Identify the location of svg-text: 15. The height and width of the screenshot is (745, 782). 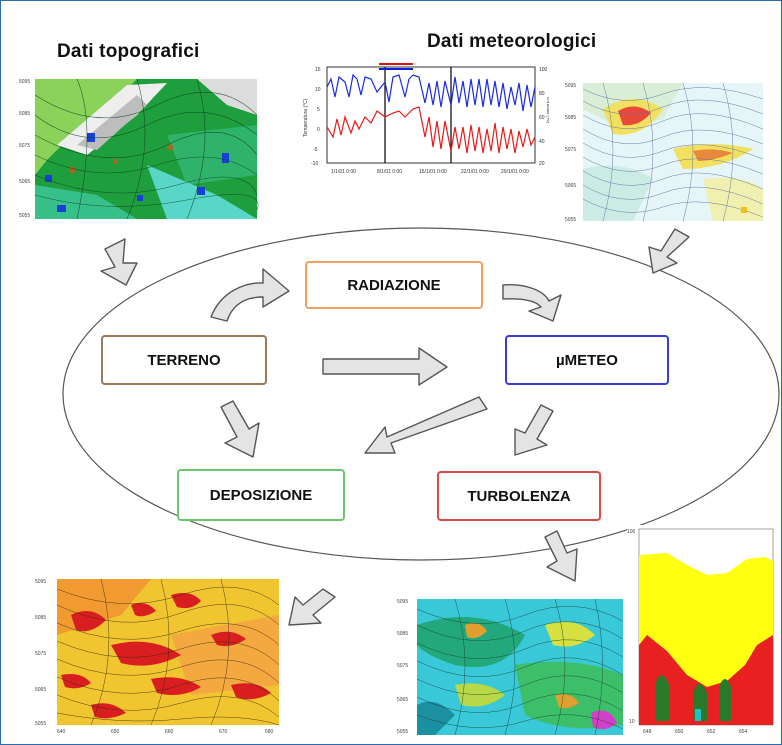
(318, 70).